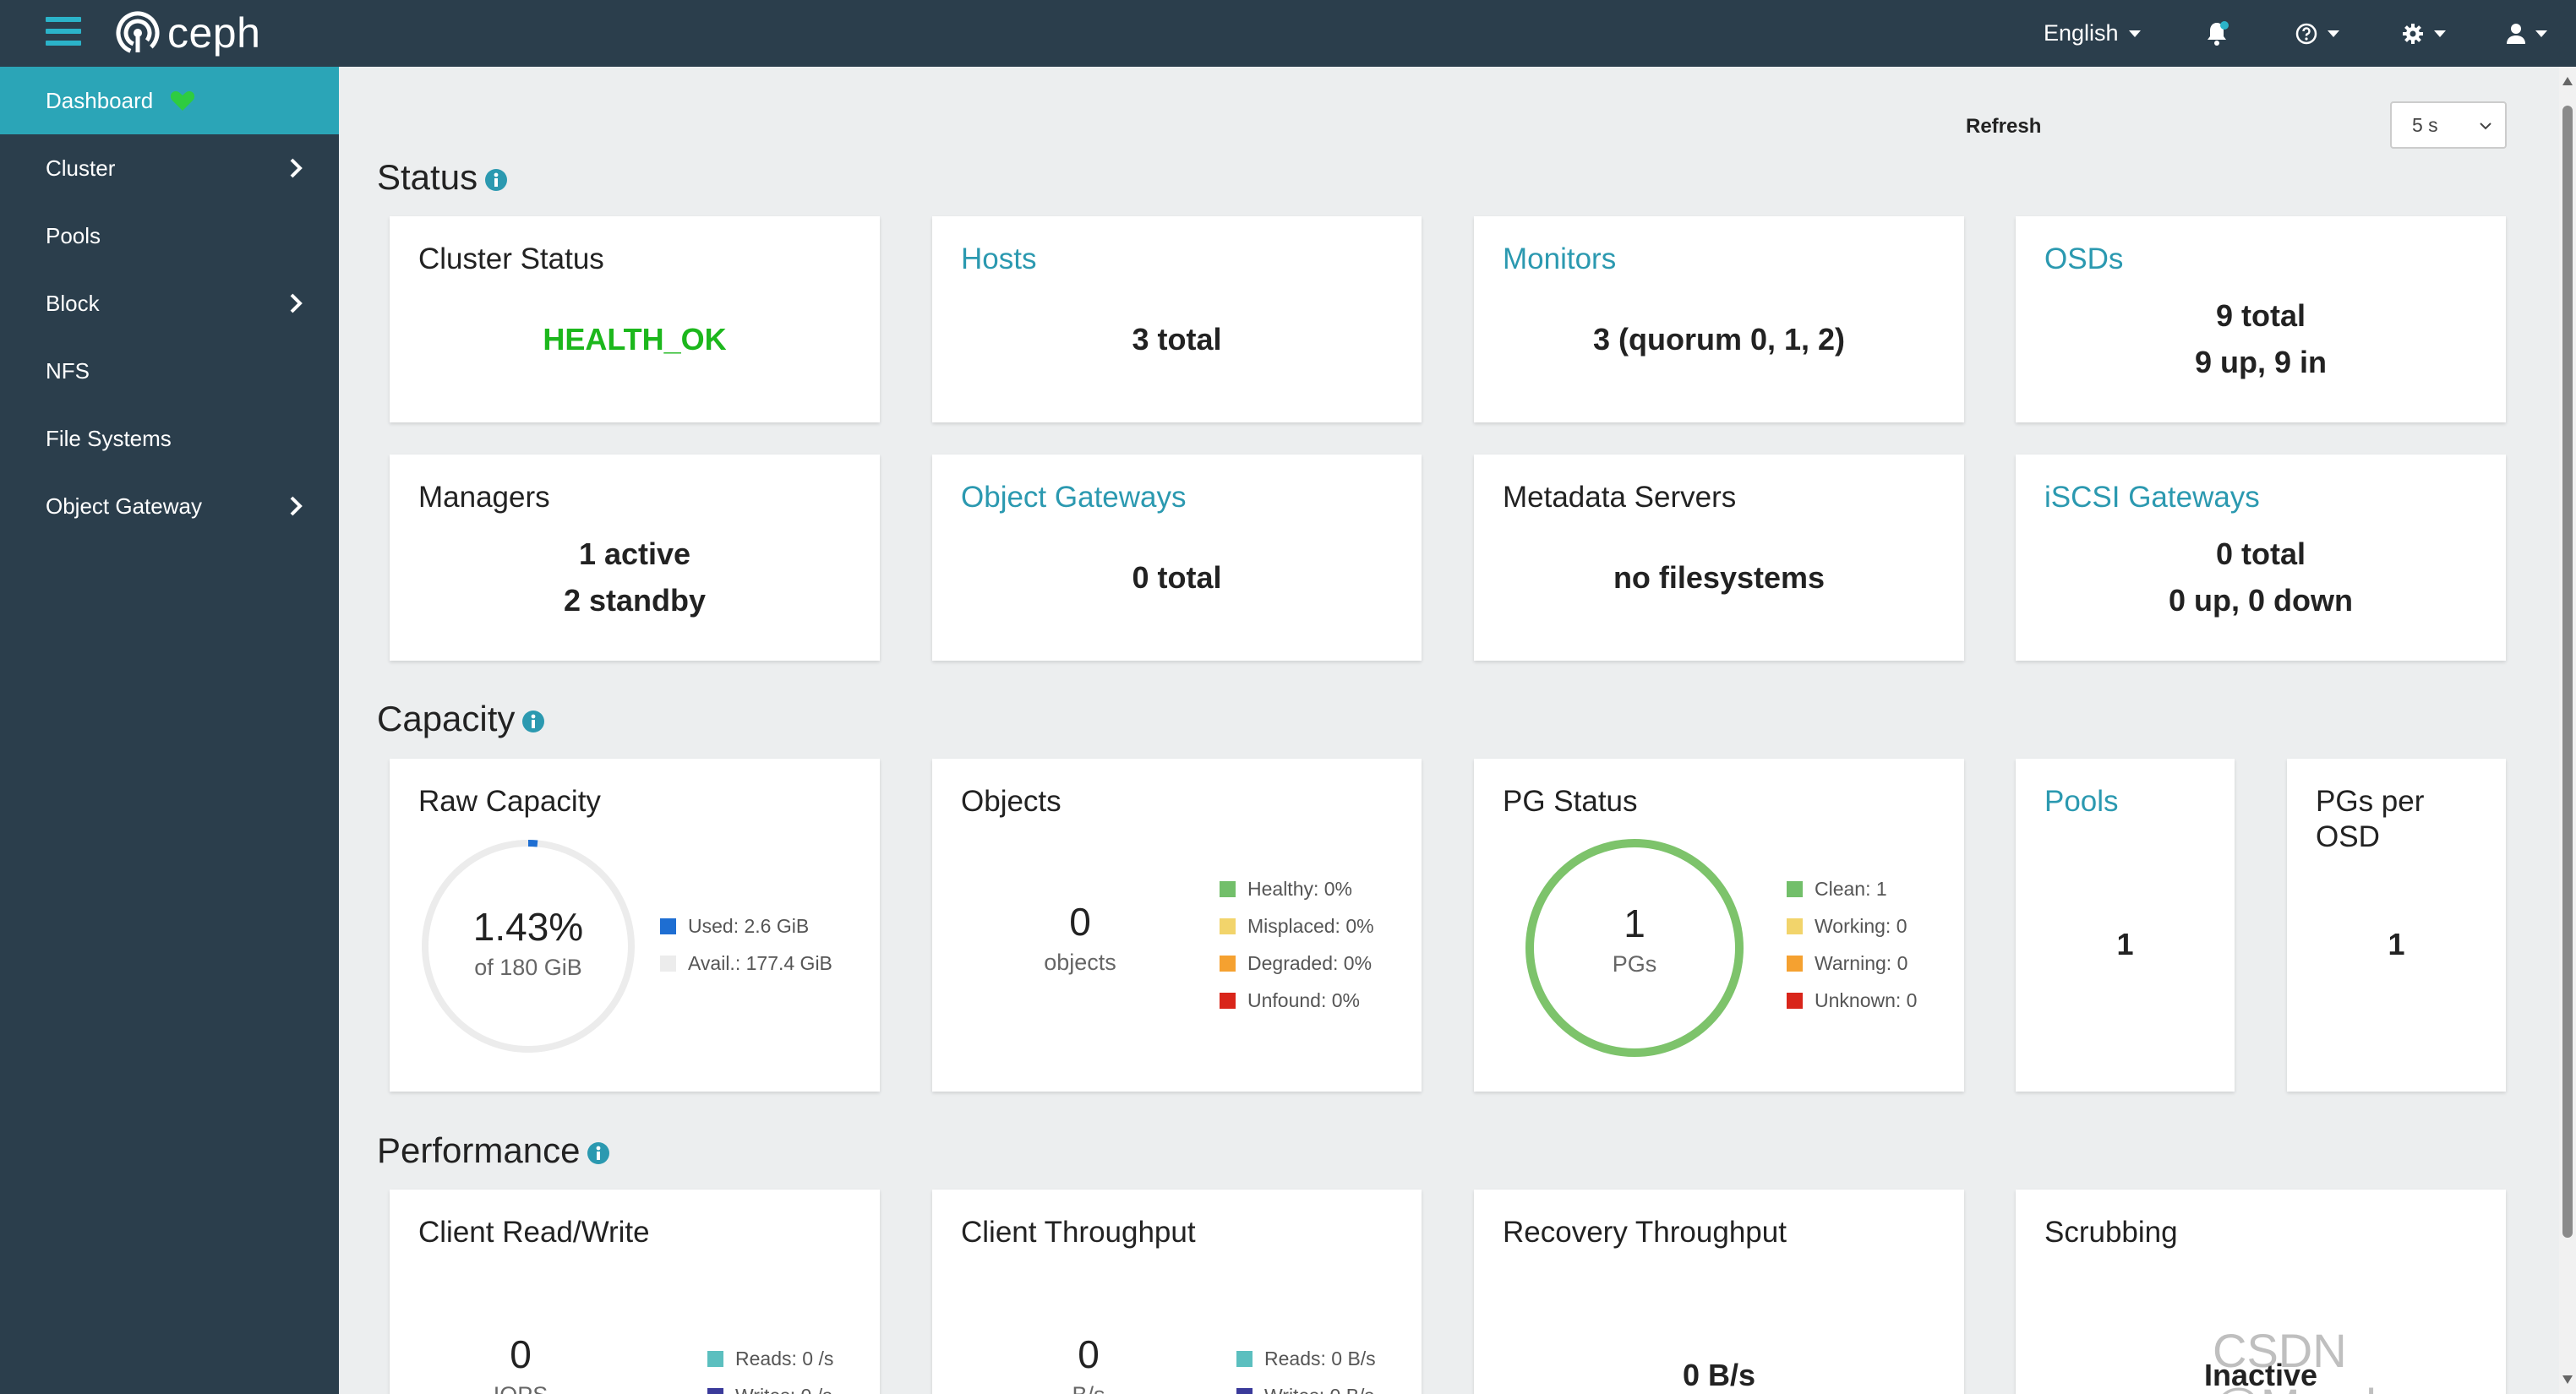 This screenshot has width=2576, height=1394. What do you see at coordinates (635, 339) in the screenshot?
I see `health-status: HEALTH_OK` at bounding box center [635, 339].